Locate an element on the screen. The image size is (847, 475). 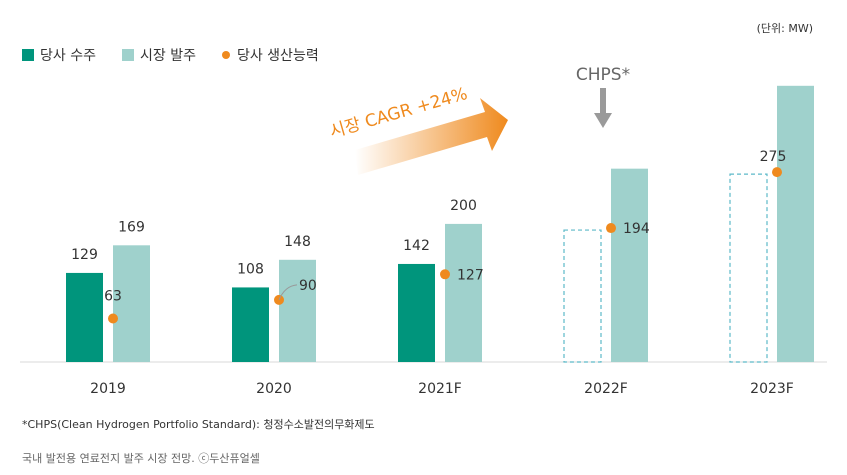
x-tick-label-2020: 2020 is located at coordinates (274, 389).